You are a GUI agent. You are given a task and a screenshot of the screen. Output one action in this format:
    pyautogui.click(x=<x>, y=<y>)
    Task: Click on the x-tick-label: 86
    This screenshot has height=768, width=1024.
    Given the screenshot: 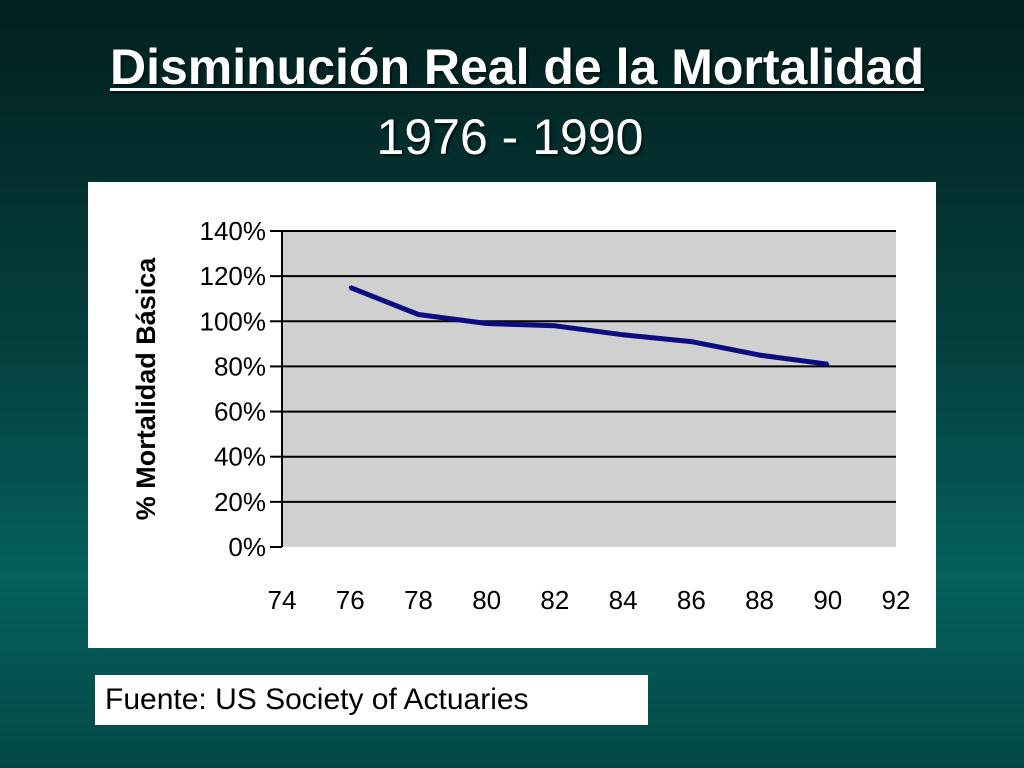 What is the action you would take?
    pyautogui.click(x=691, y=600)
    